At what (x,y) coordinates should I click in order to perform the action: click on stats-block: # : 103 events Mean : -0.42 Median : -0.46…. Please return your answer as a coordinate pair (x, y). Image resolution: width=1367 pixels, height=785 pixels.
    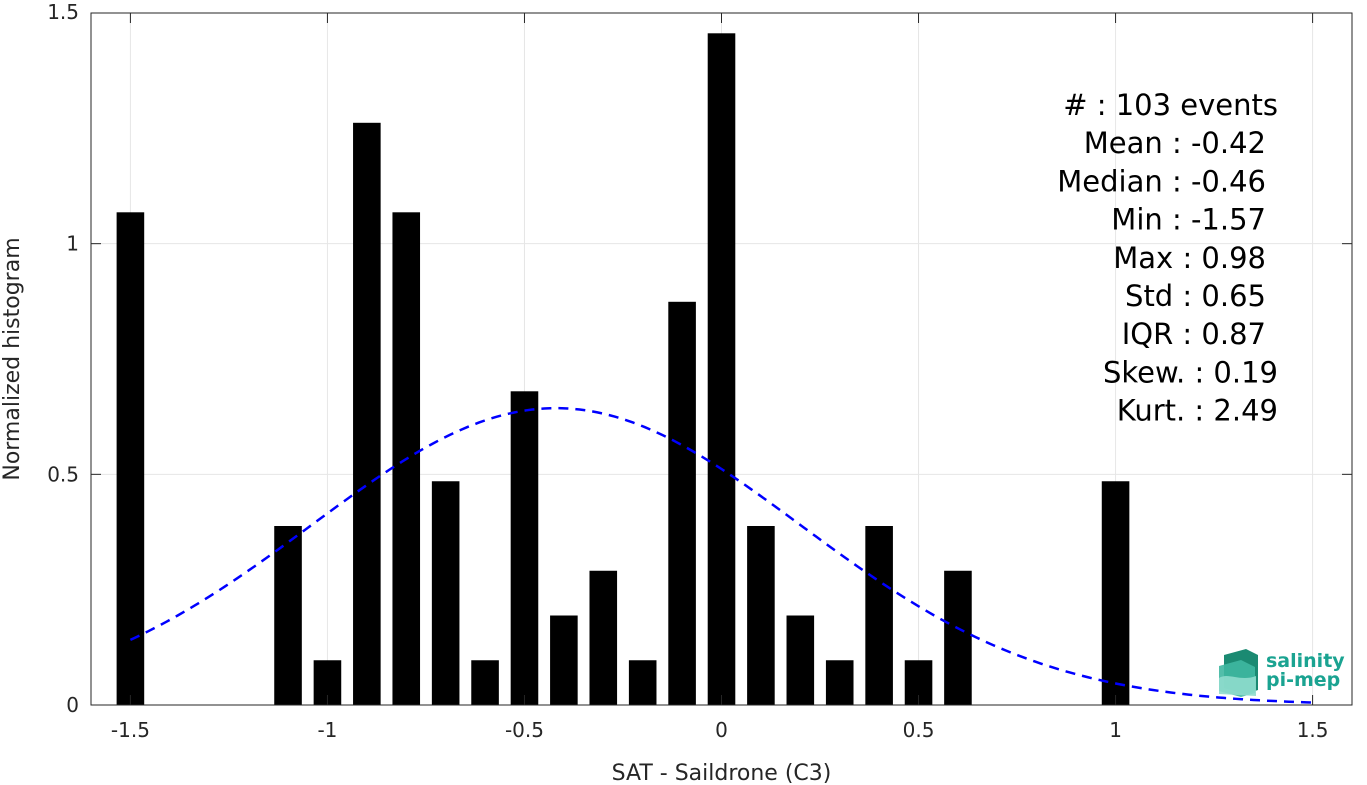
    Looking at the image, I should click on (1167, 258).